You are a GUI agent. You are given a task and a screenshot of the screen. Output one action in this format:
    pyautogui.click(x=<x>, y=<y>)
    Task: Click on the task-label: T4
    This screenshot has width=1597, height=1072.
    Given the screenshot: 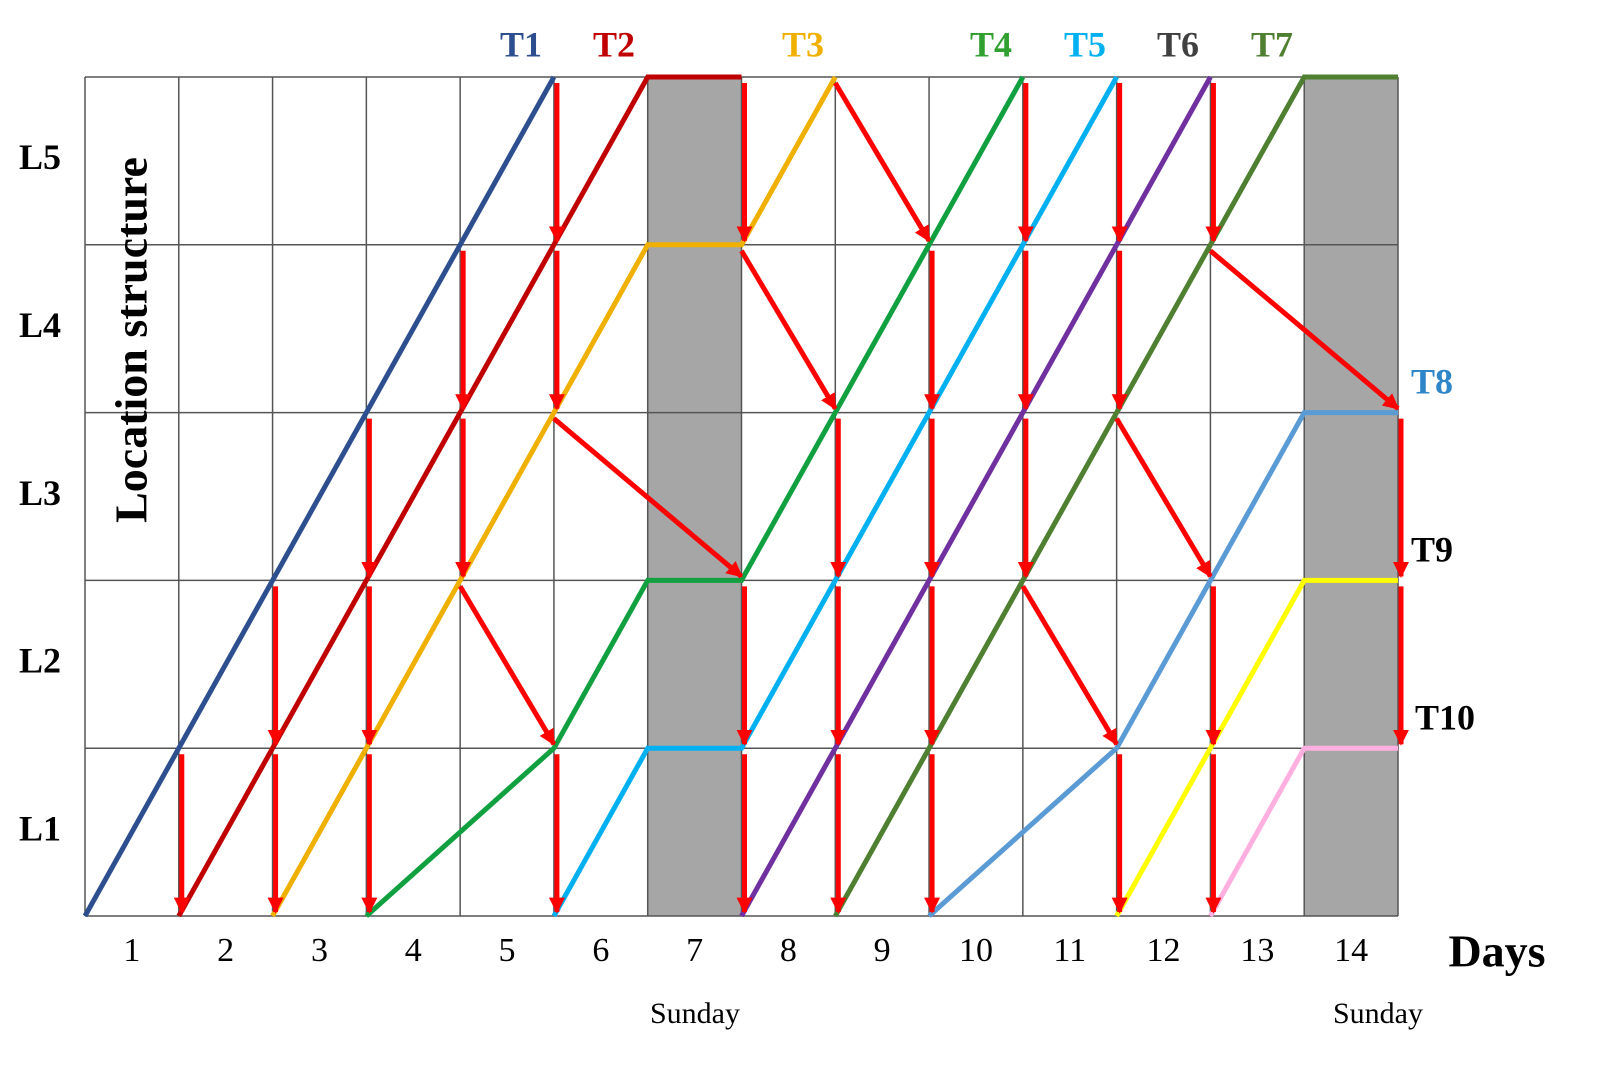 What is the action you would take?
    pyautogui.click(x=991, y=44)
    